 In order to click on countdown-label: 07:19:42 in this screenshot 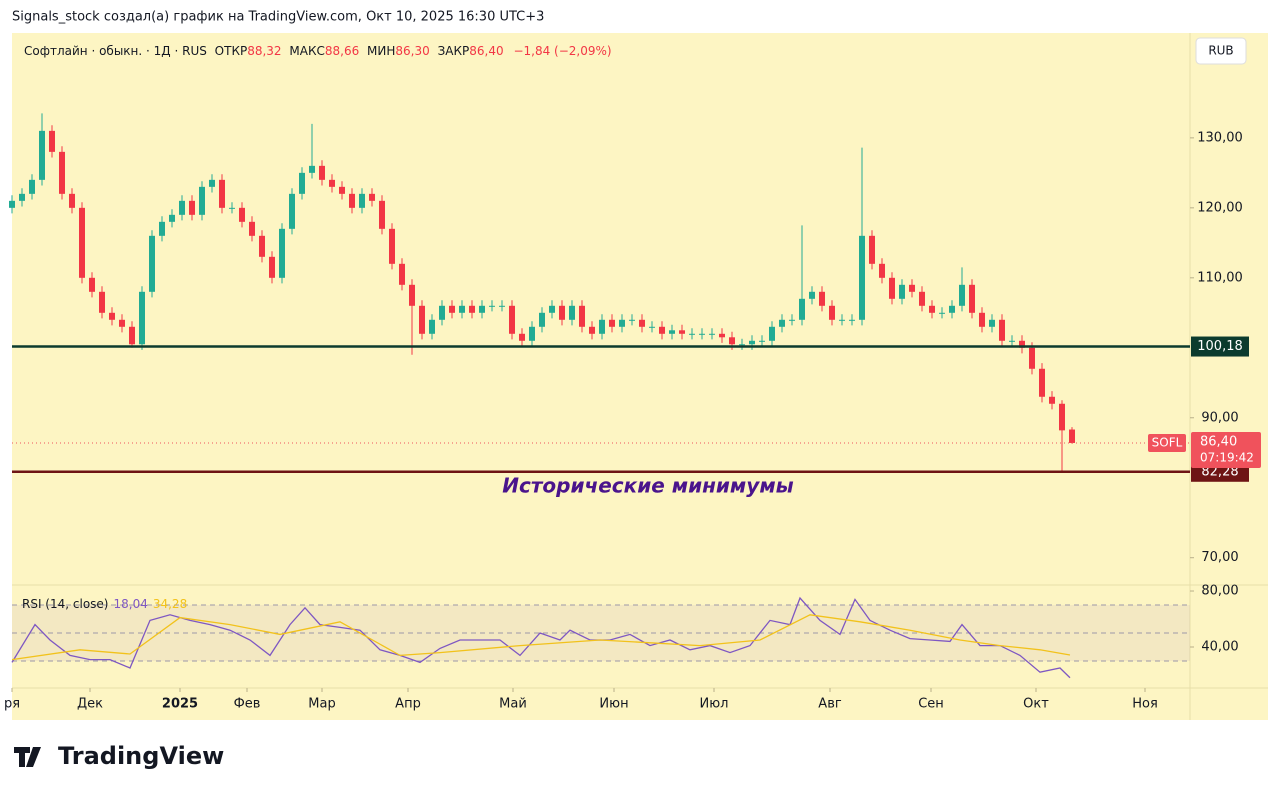, I will do `click(1227, 457)`.